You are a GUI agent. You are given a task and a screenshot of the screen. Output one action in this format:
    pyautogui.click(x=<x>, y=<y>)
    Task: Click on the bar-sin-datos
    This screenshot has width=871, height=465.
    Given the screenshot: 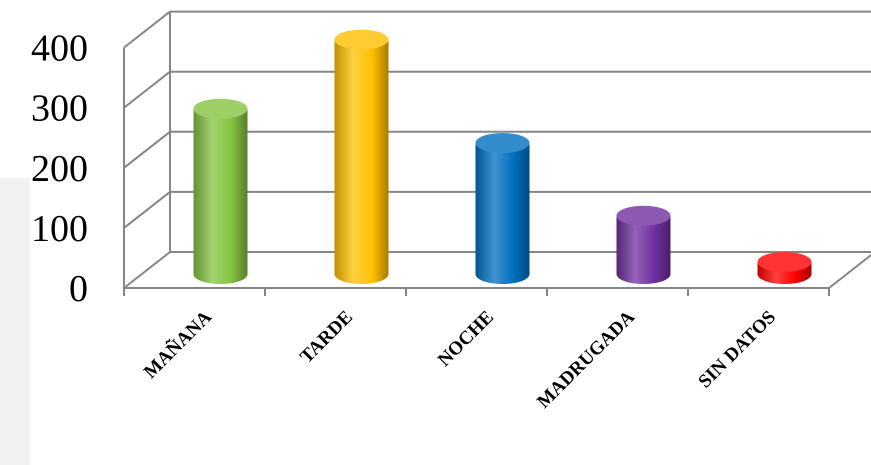 What is the action you would take?
    pyautogui.click(x=784, y=267)
    